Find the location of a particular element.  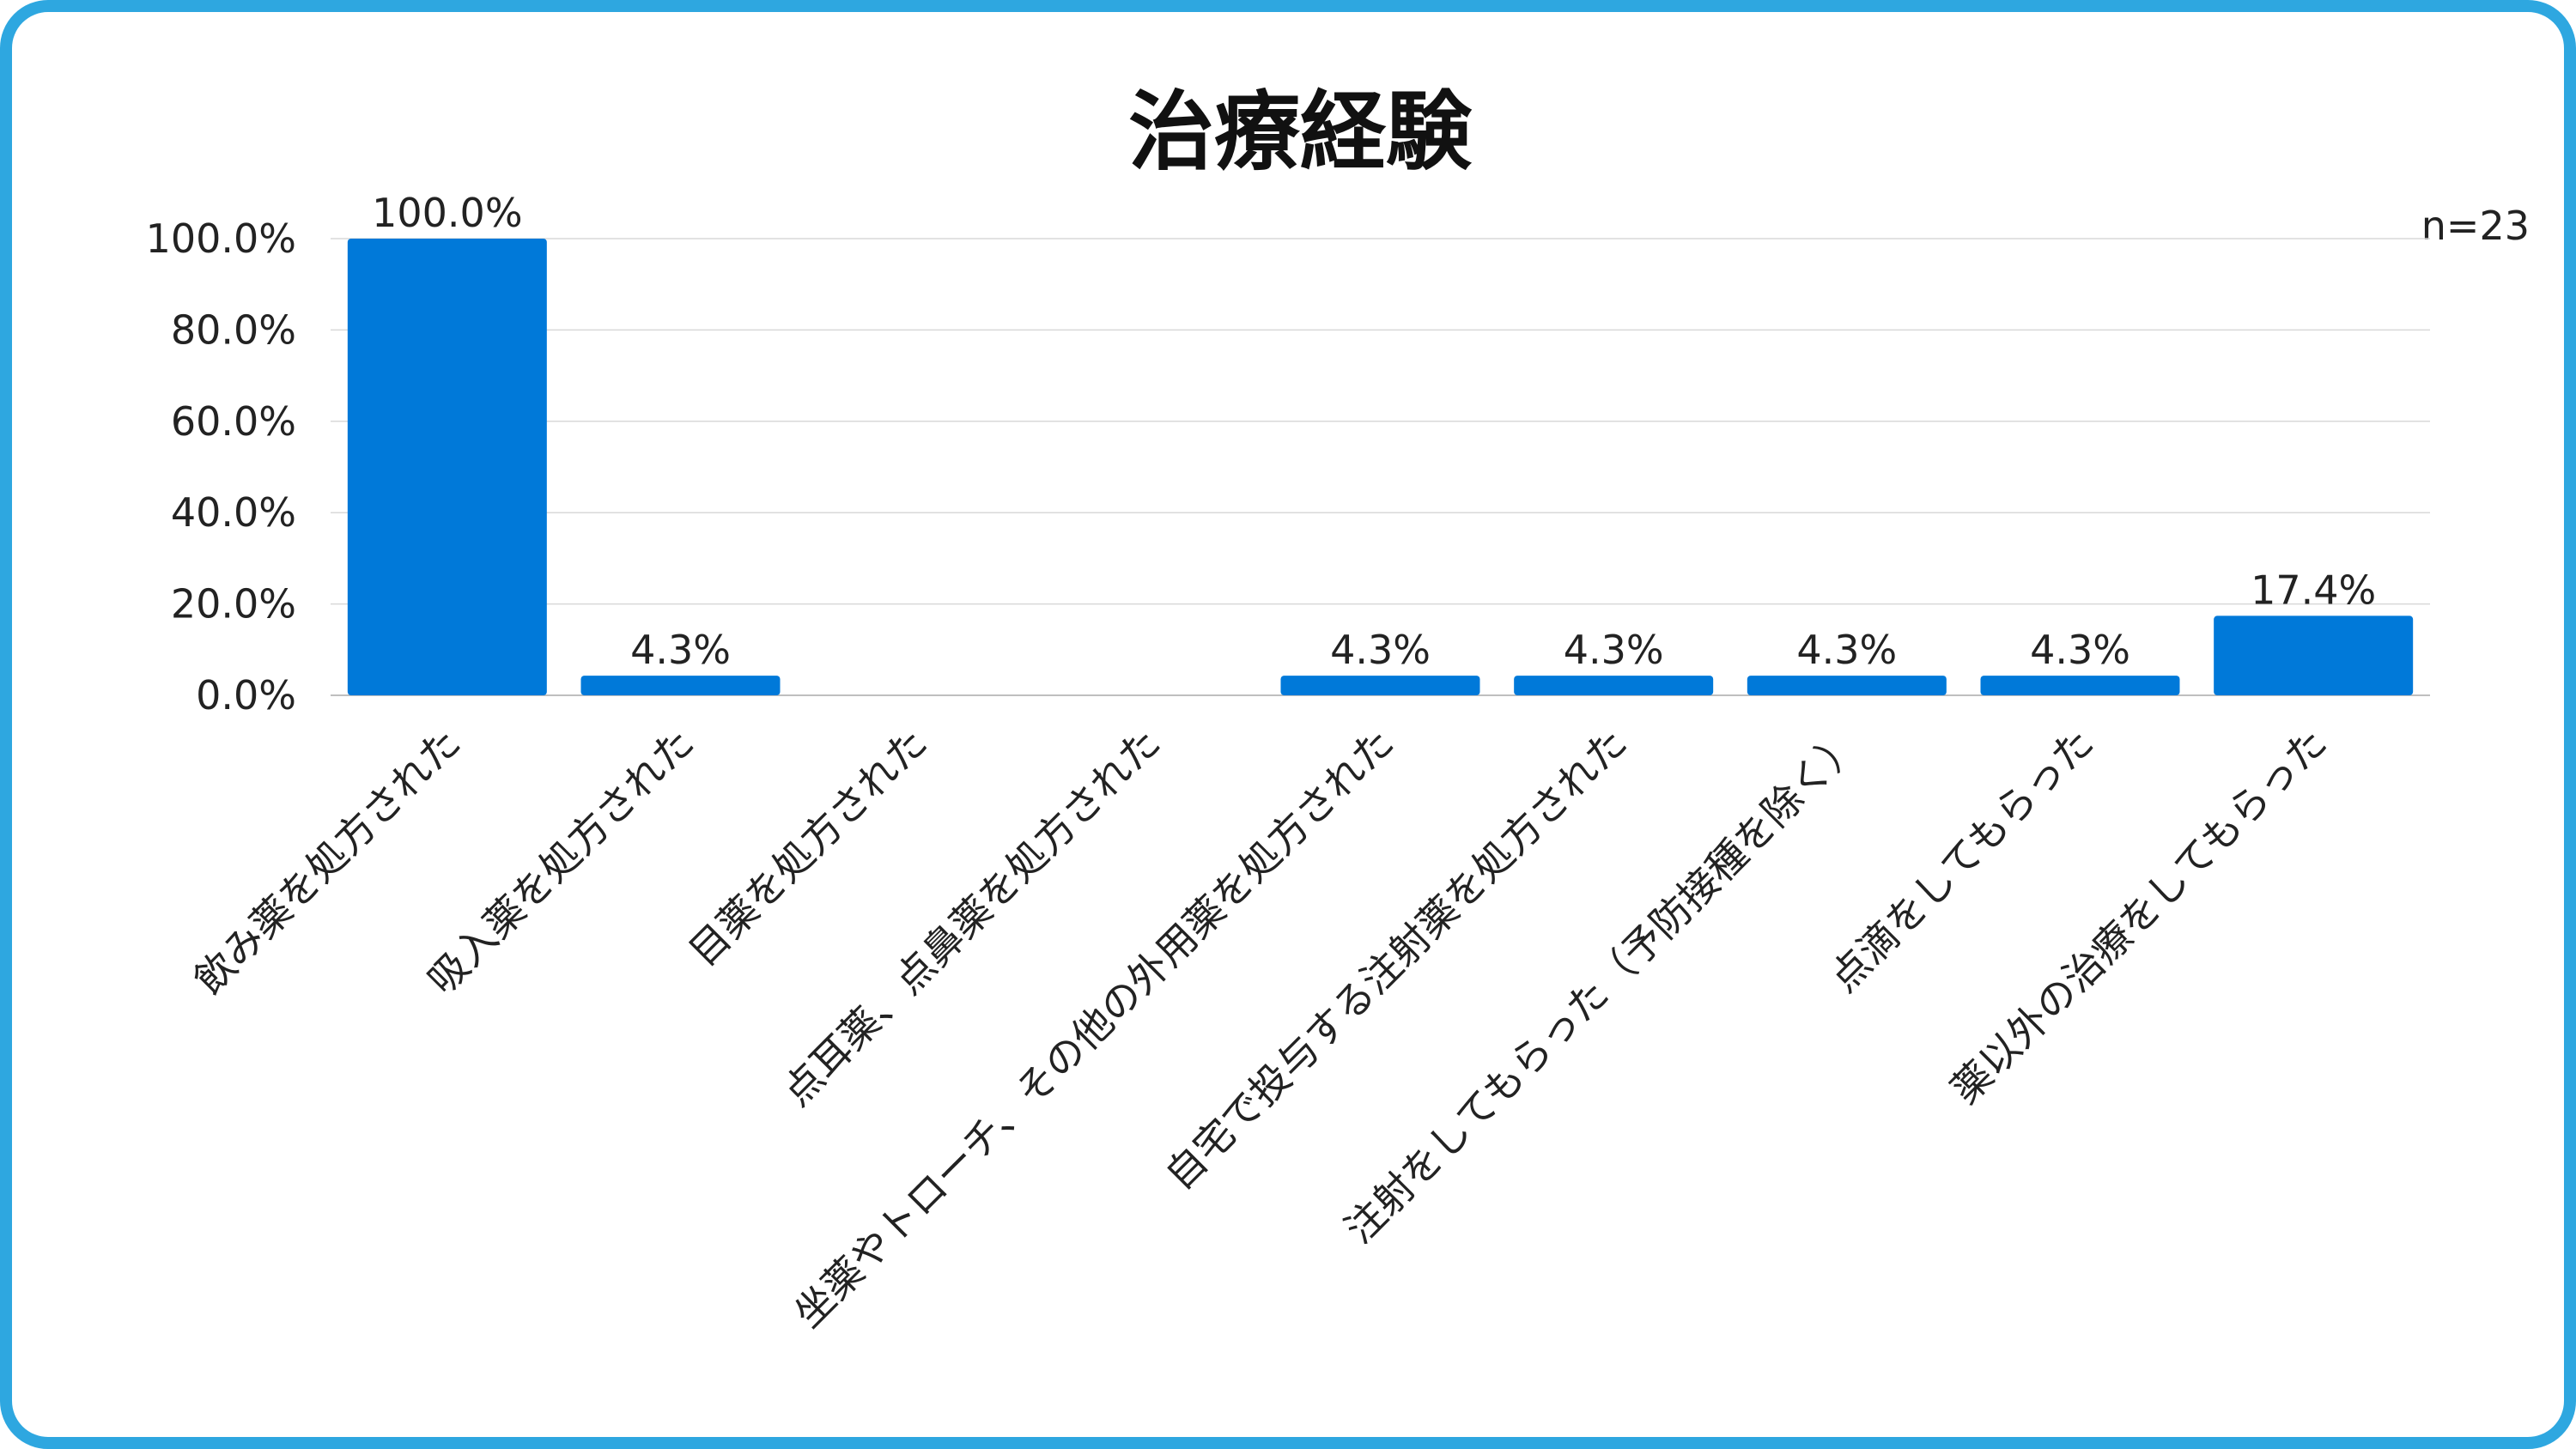

y-tick-label: 20.0% is located at coordinates (233, 604).